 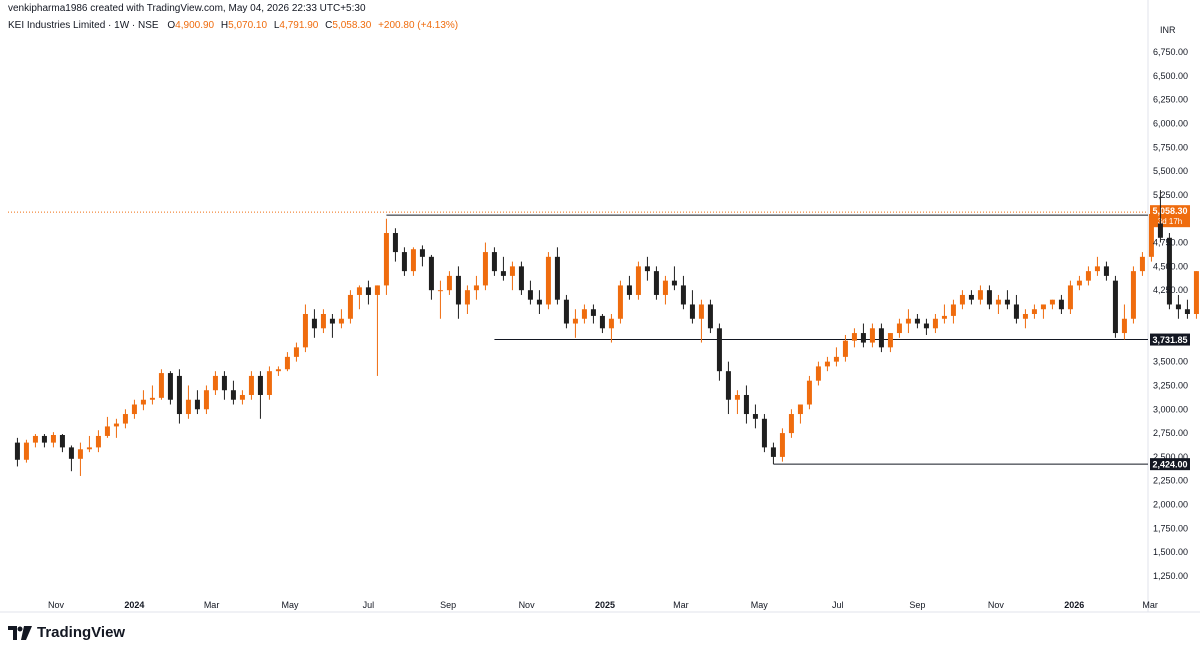 What do you see at coordinates (1170, 528) in the screenshot?
I see `y-tick-label: 1,750.00` at bounding box center [1170, 528].